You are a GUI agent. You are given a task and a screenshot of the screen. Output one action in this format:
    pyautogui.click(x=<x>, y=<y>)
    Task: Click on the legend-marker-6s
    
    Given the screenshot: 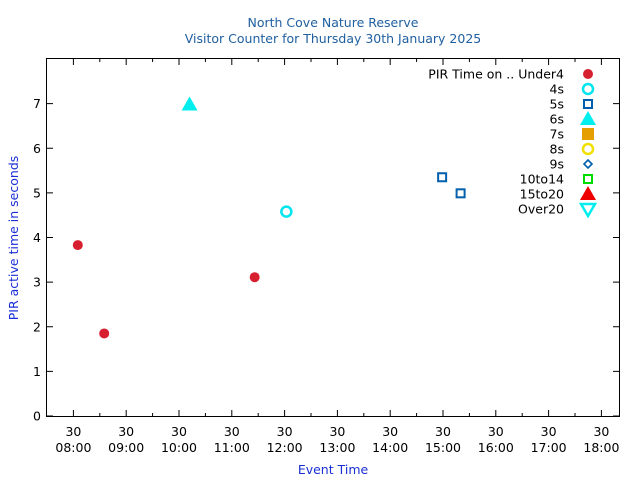 What is the action you would take?
    pyautogui.click(x=588, y=118)
    